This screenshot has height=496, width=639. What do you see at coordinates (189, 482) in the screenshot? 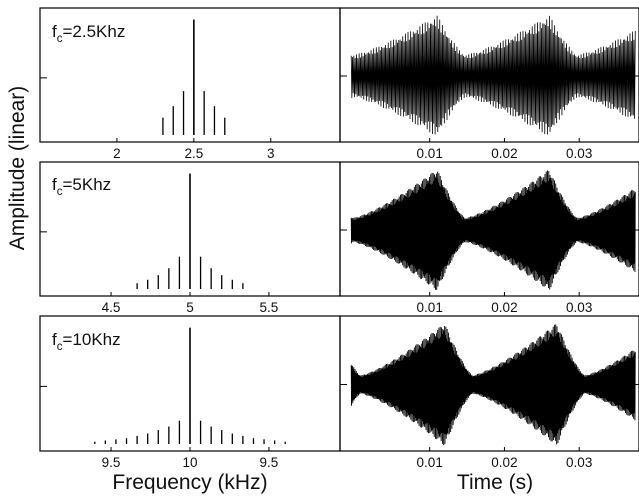
I see `x-axis-title-frequency: Frequency (kHz)` at bounding box center [189, 482].